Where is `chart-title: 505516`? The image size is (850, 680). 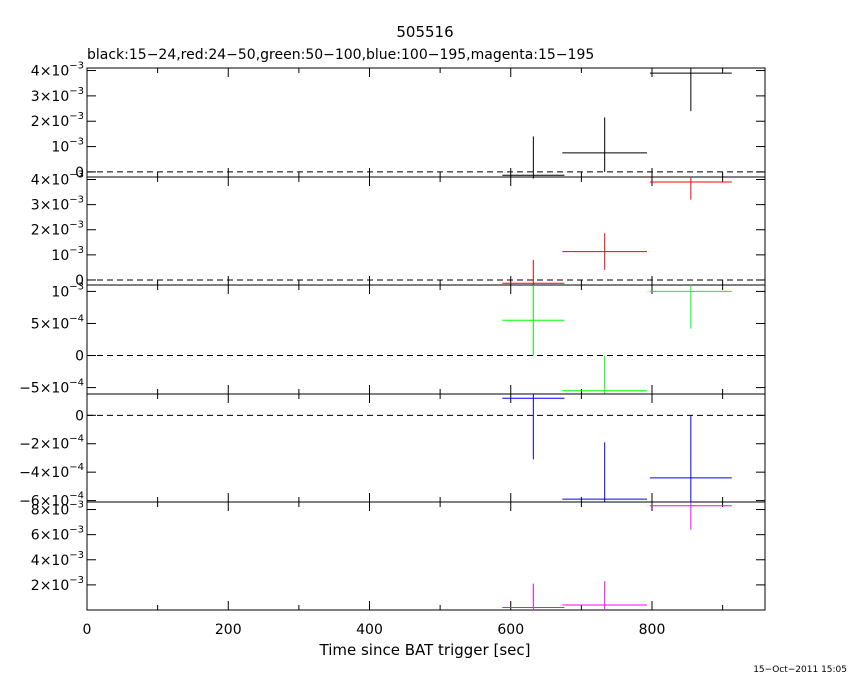
chart-title: 505516 is located at coordinates (424, 32).